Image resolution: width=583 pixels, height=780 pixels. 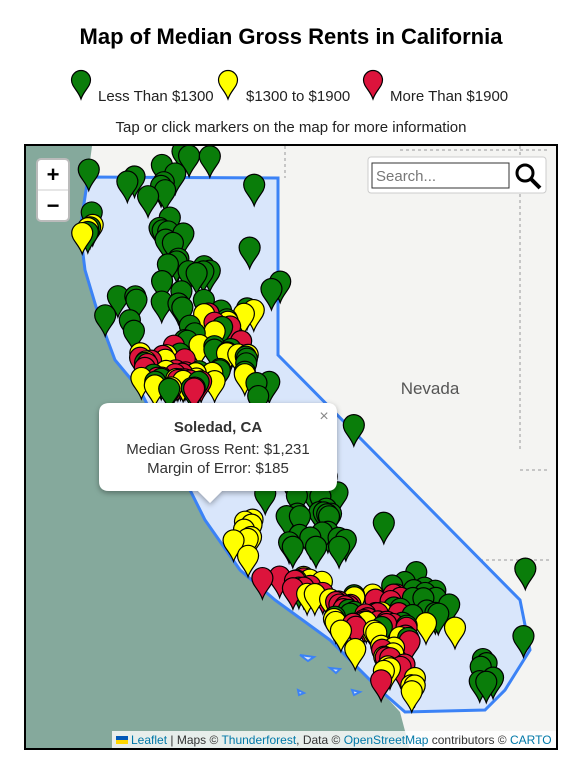 What do you see at coordinates (258, 740) in the screenshot?
I see `attribution-link: Thunderforest` at bounding box center [258, 740].